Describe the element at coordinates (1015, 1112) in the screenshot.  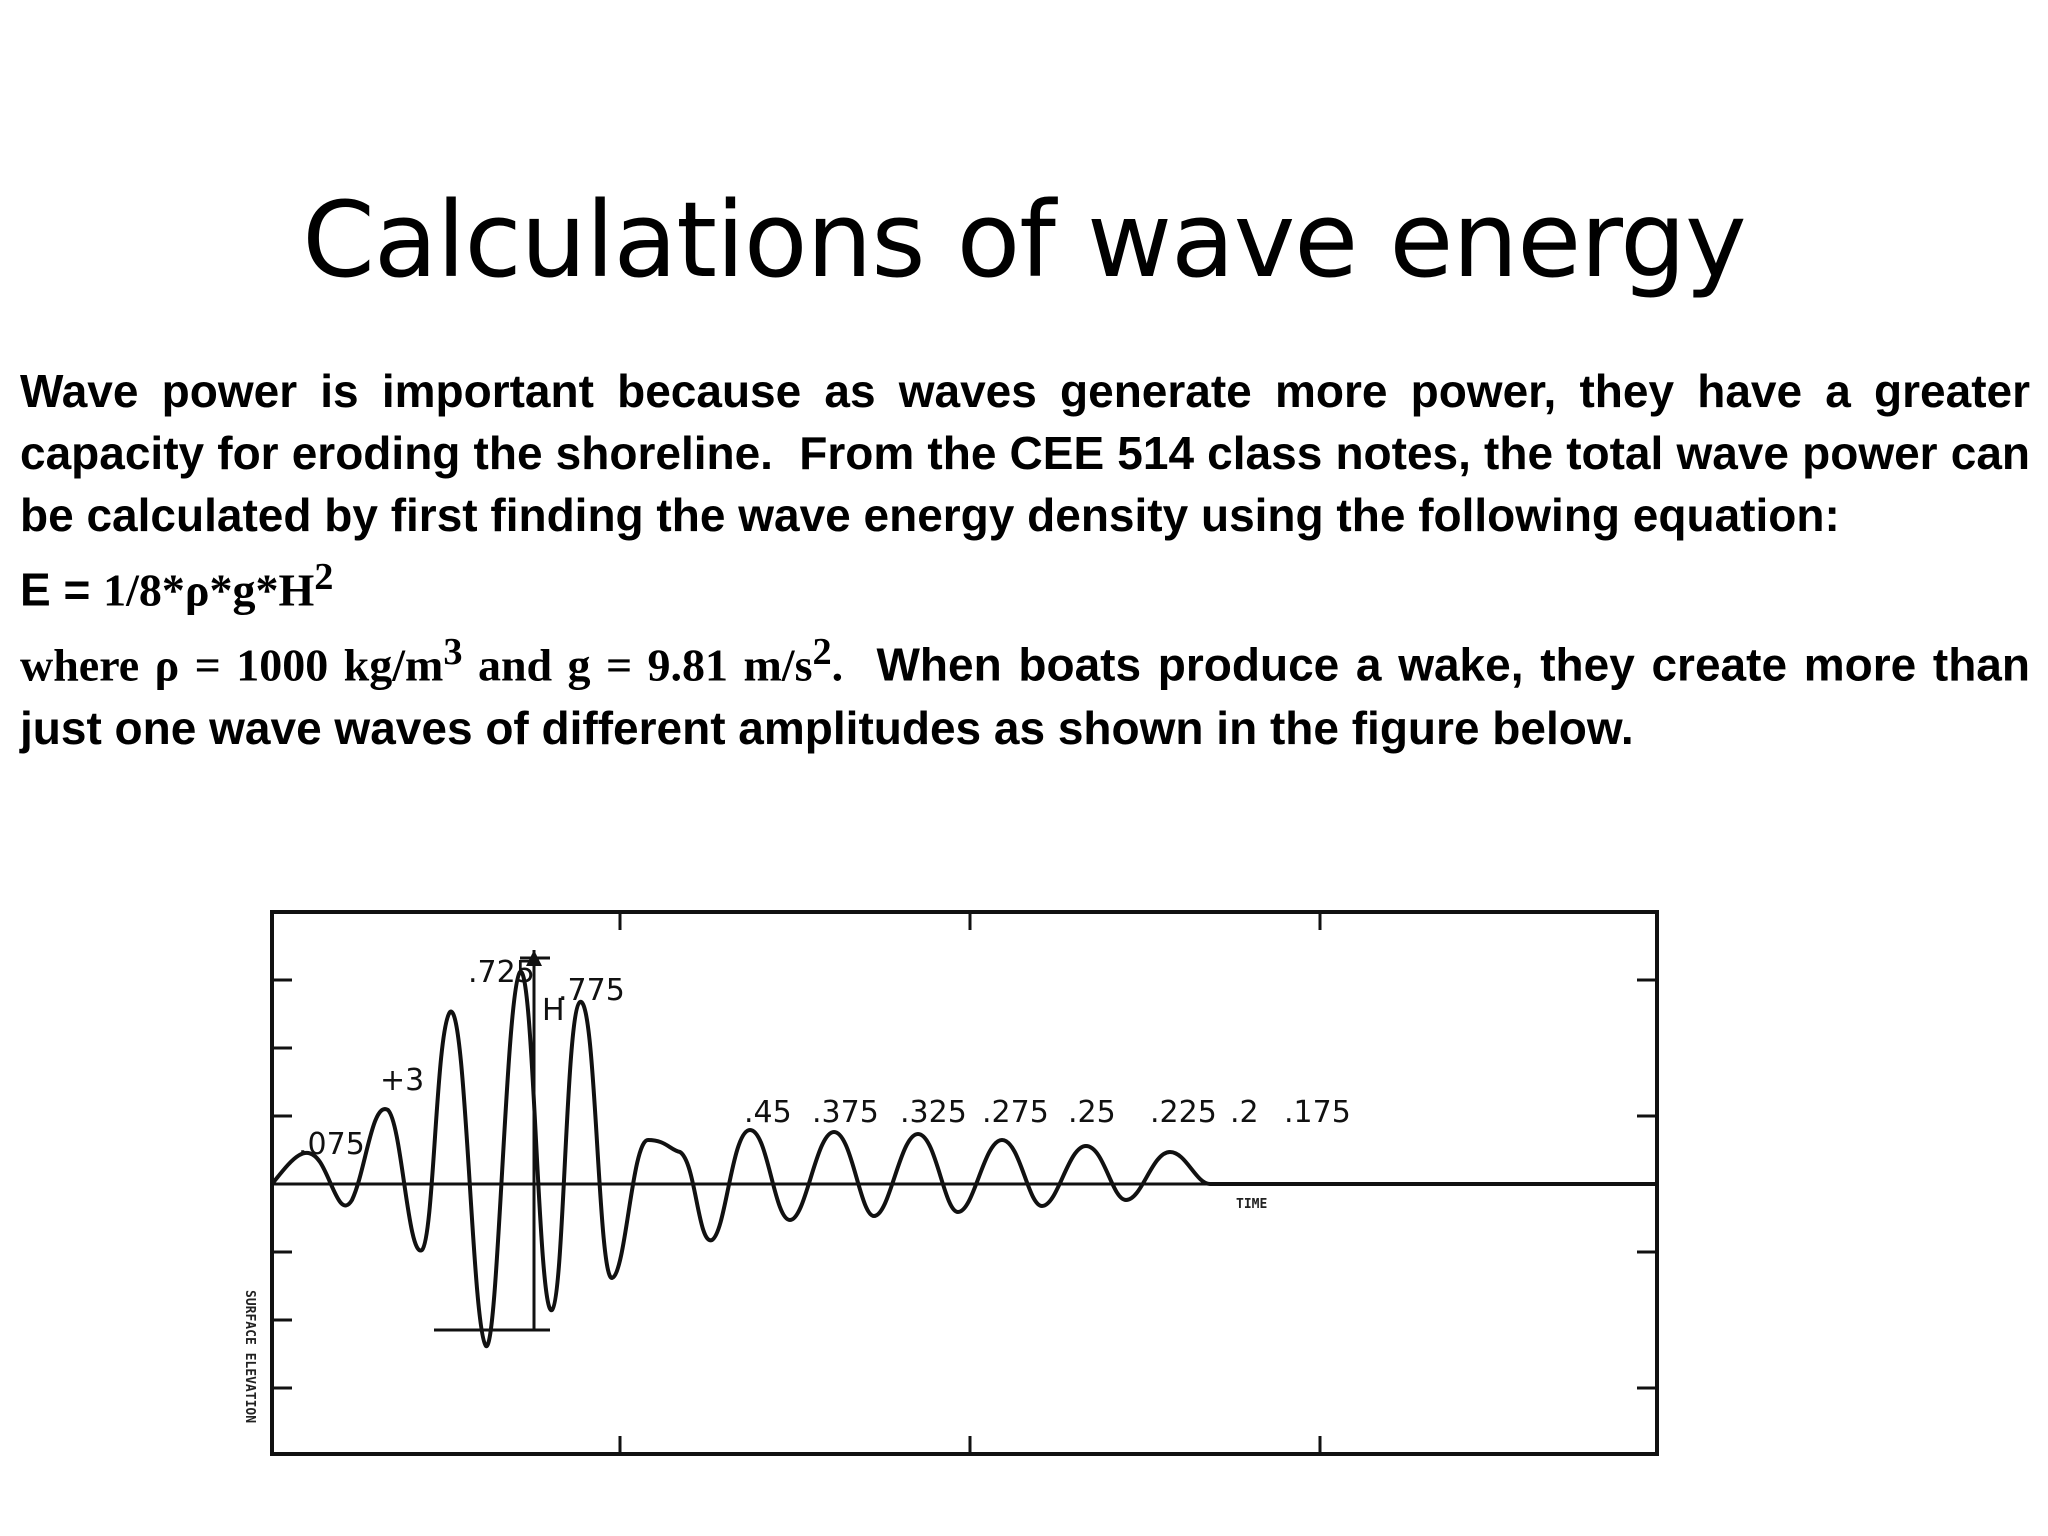
I see `amp-label-8: .275` at that location.